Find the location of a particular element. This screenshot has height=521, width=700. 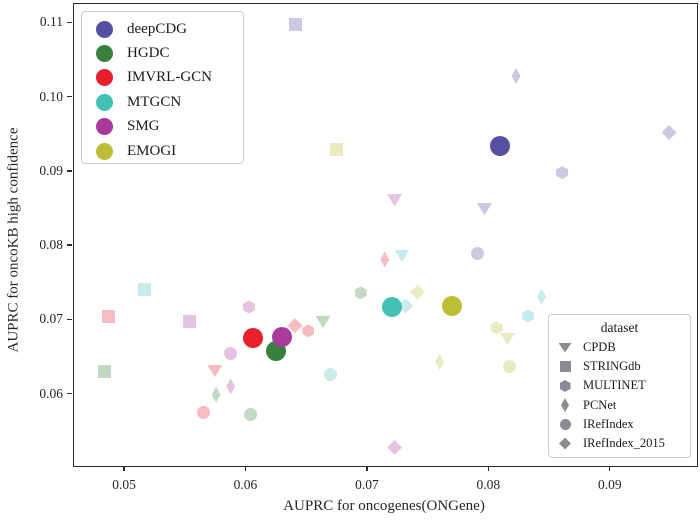

legend-method-label: deepCDG is located at coordinates (157, 28).